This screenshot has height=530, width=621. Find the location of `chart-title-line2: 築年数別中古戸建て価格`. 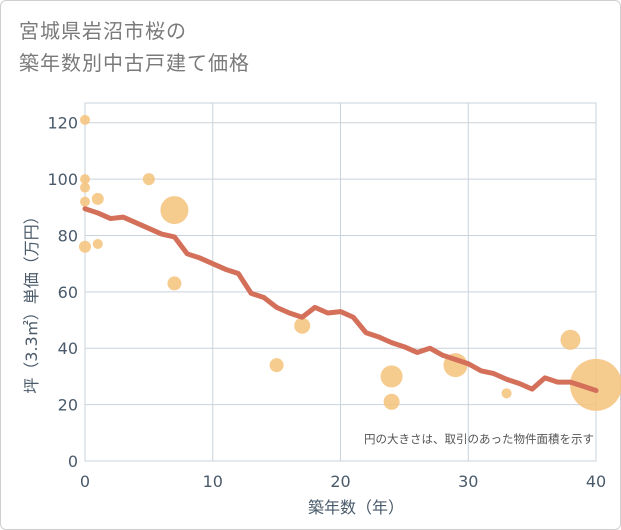

chart-title-line2: 築年数別中古戸建て価格 is located at coordinates (134, 63).